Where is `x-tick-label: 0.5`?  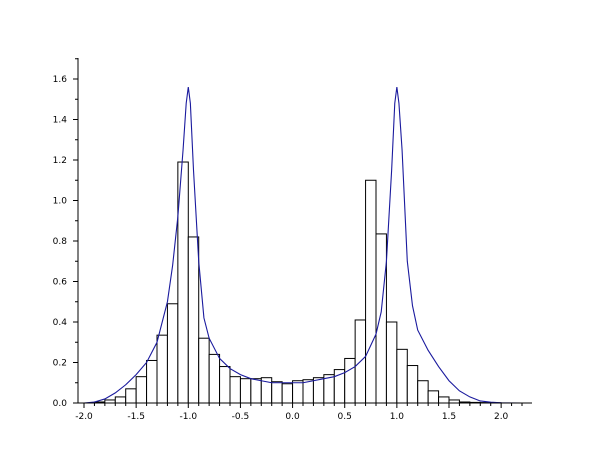 x-tick-label: 0.5 is located at coordinates (345, 417).